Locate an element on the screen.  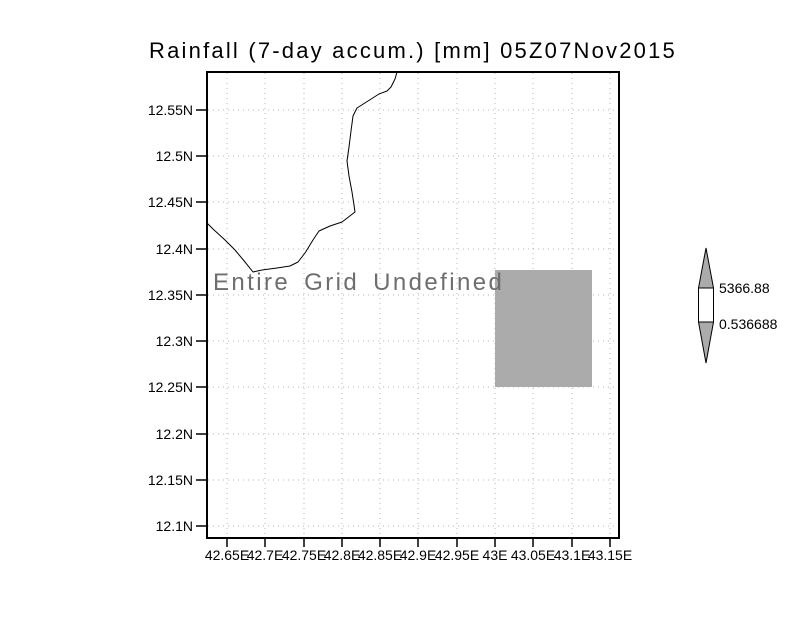
y-axis-label: 12.4N is located at coordinates (174, 249).